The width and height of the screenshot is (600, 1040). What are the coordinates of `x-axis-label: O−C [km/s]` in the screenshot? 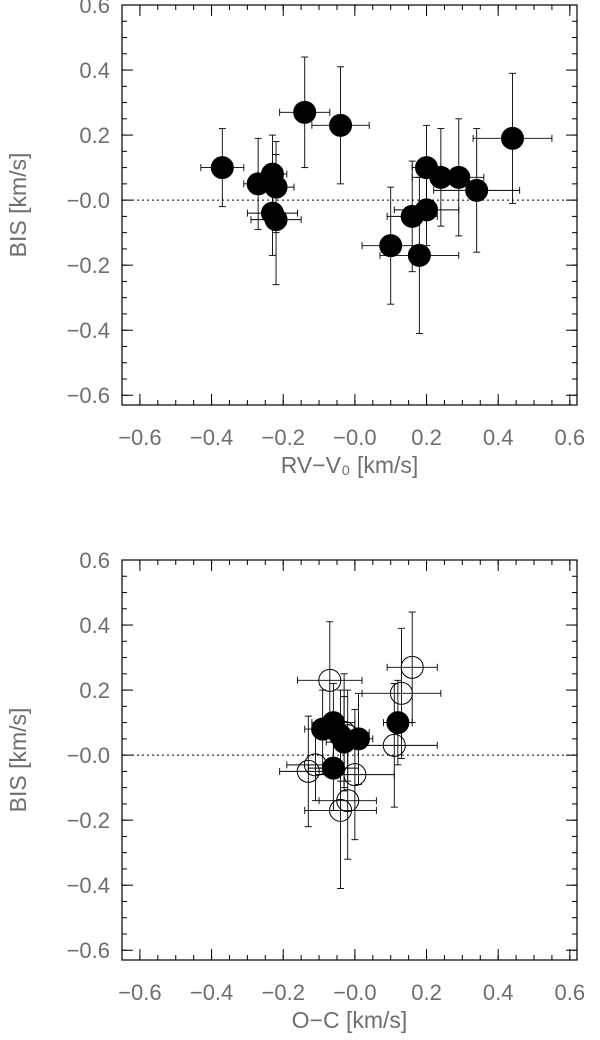 It's located at (350, 1020).